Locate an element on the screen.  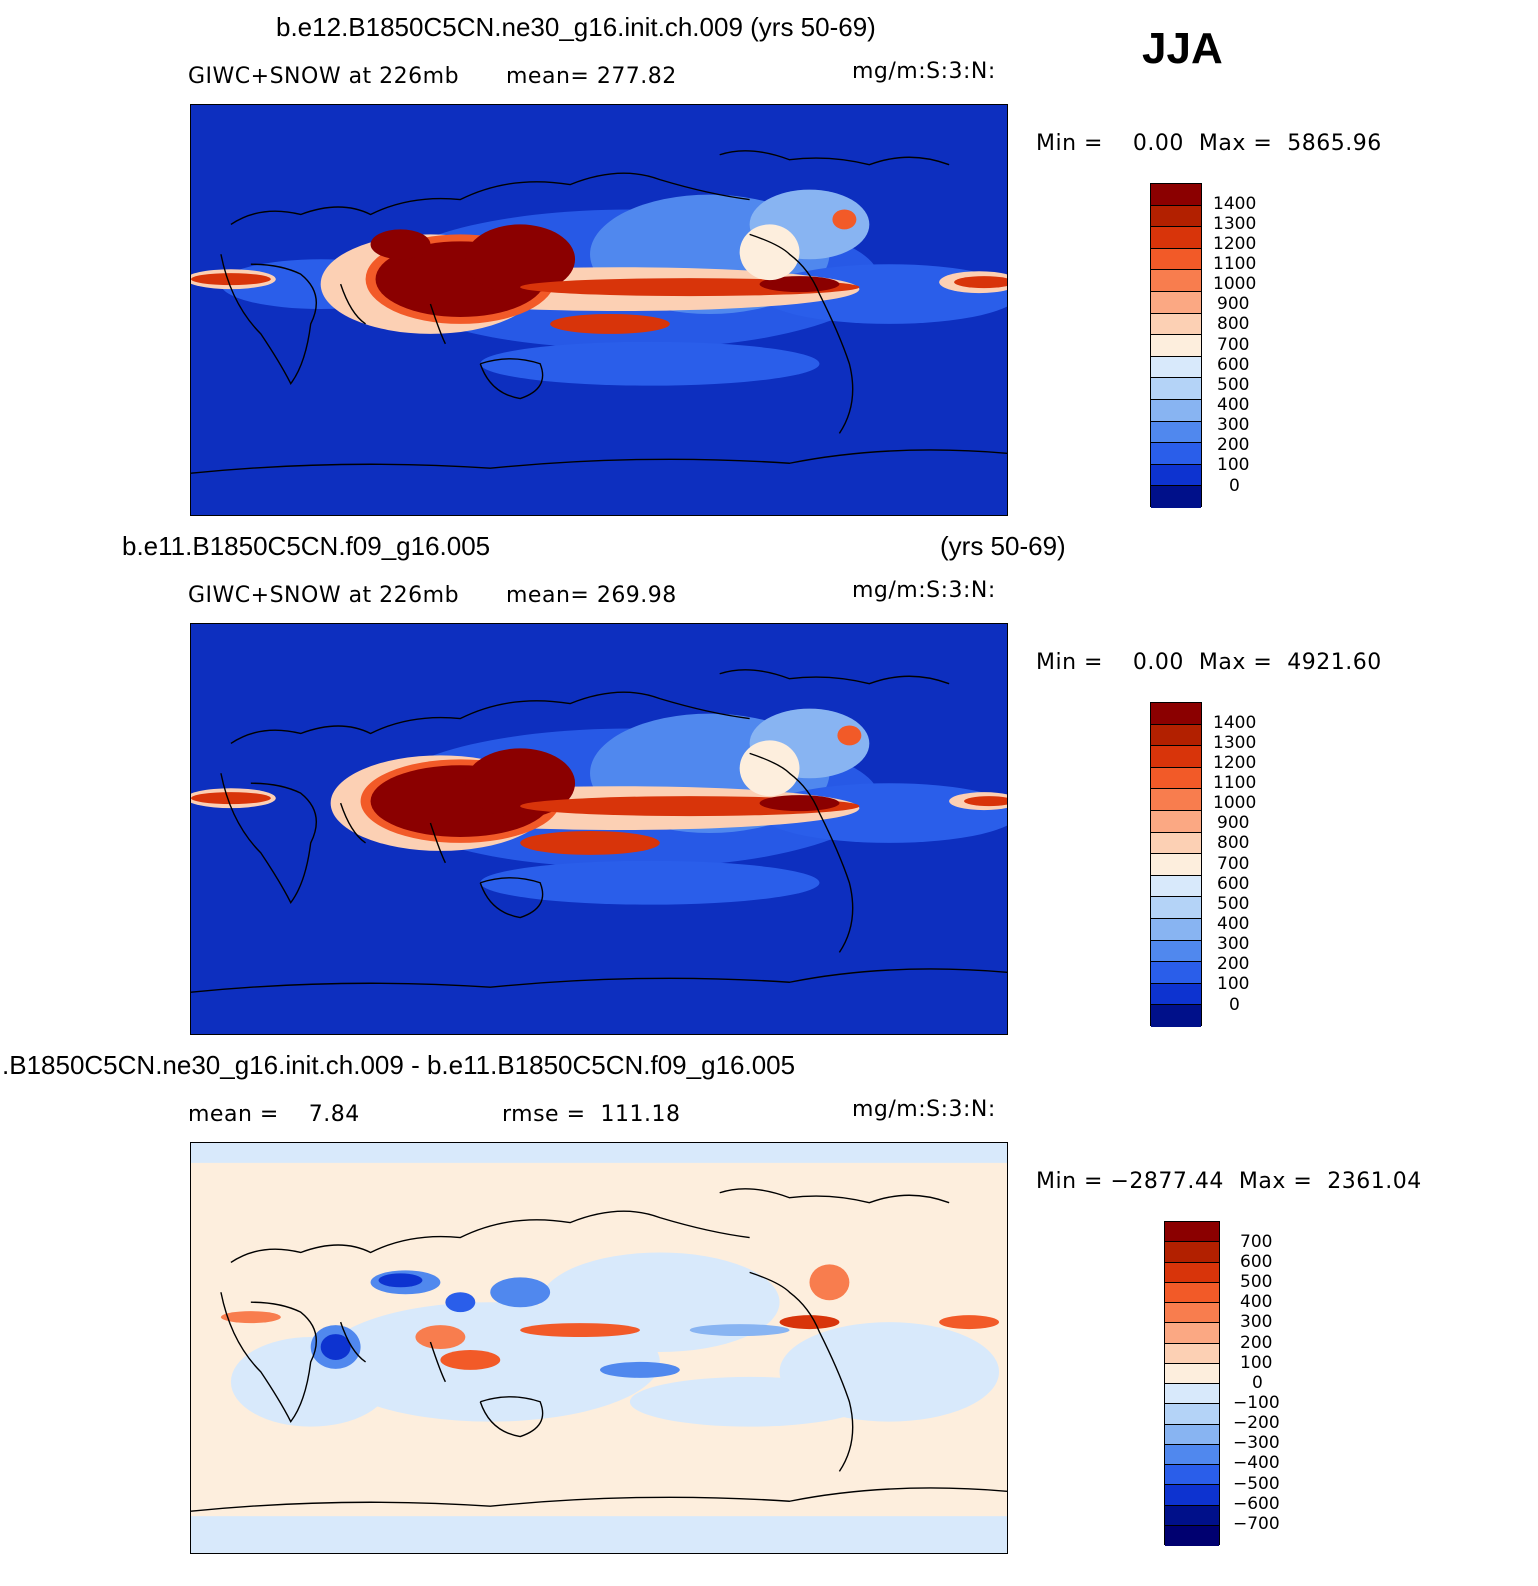
panel-3-colorbar-label: 600 is located at coordinates (1256, 1262).